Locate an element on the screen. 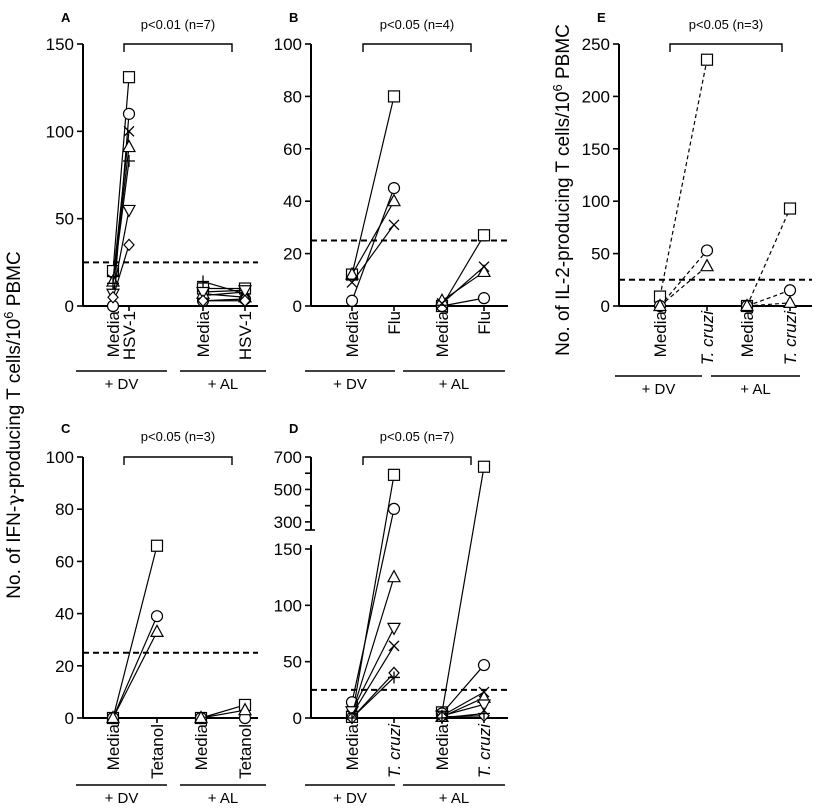  category-label: Flu is located at coordinates (394, 323).